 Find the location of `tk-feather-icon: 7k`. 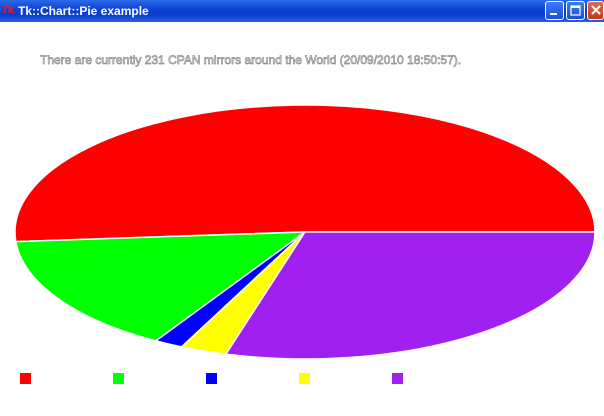

tk-feather-icon: 7k is located at coordinates (8, 9).